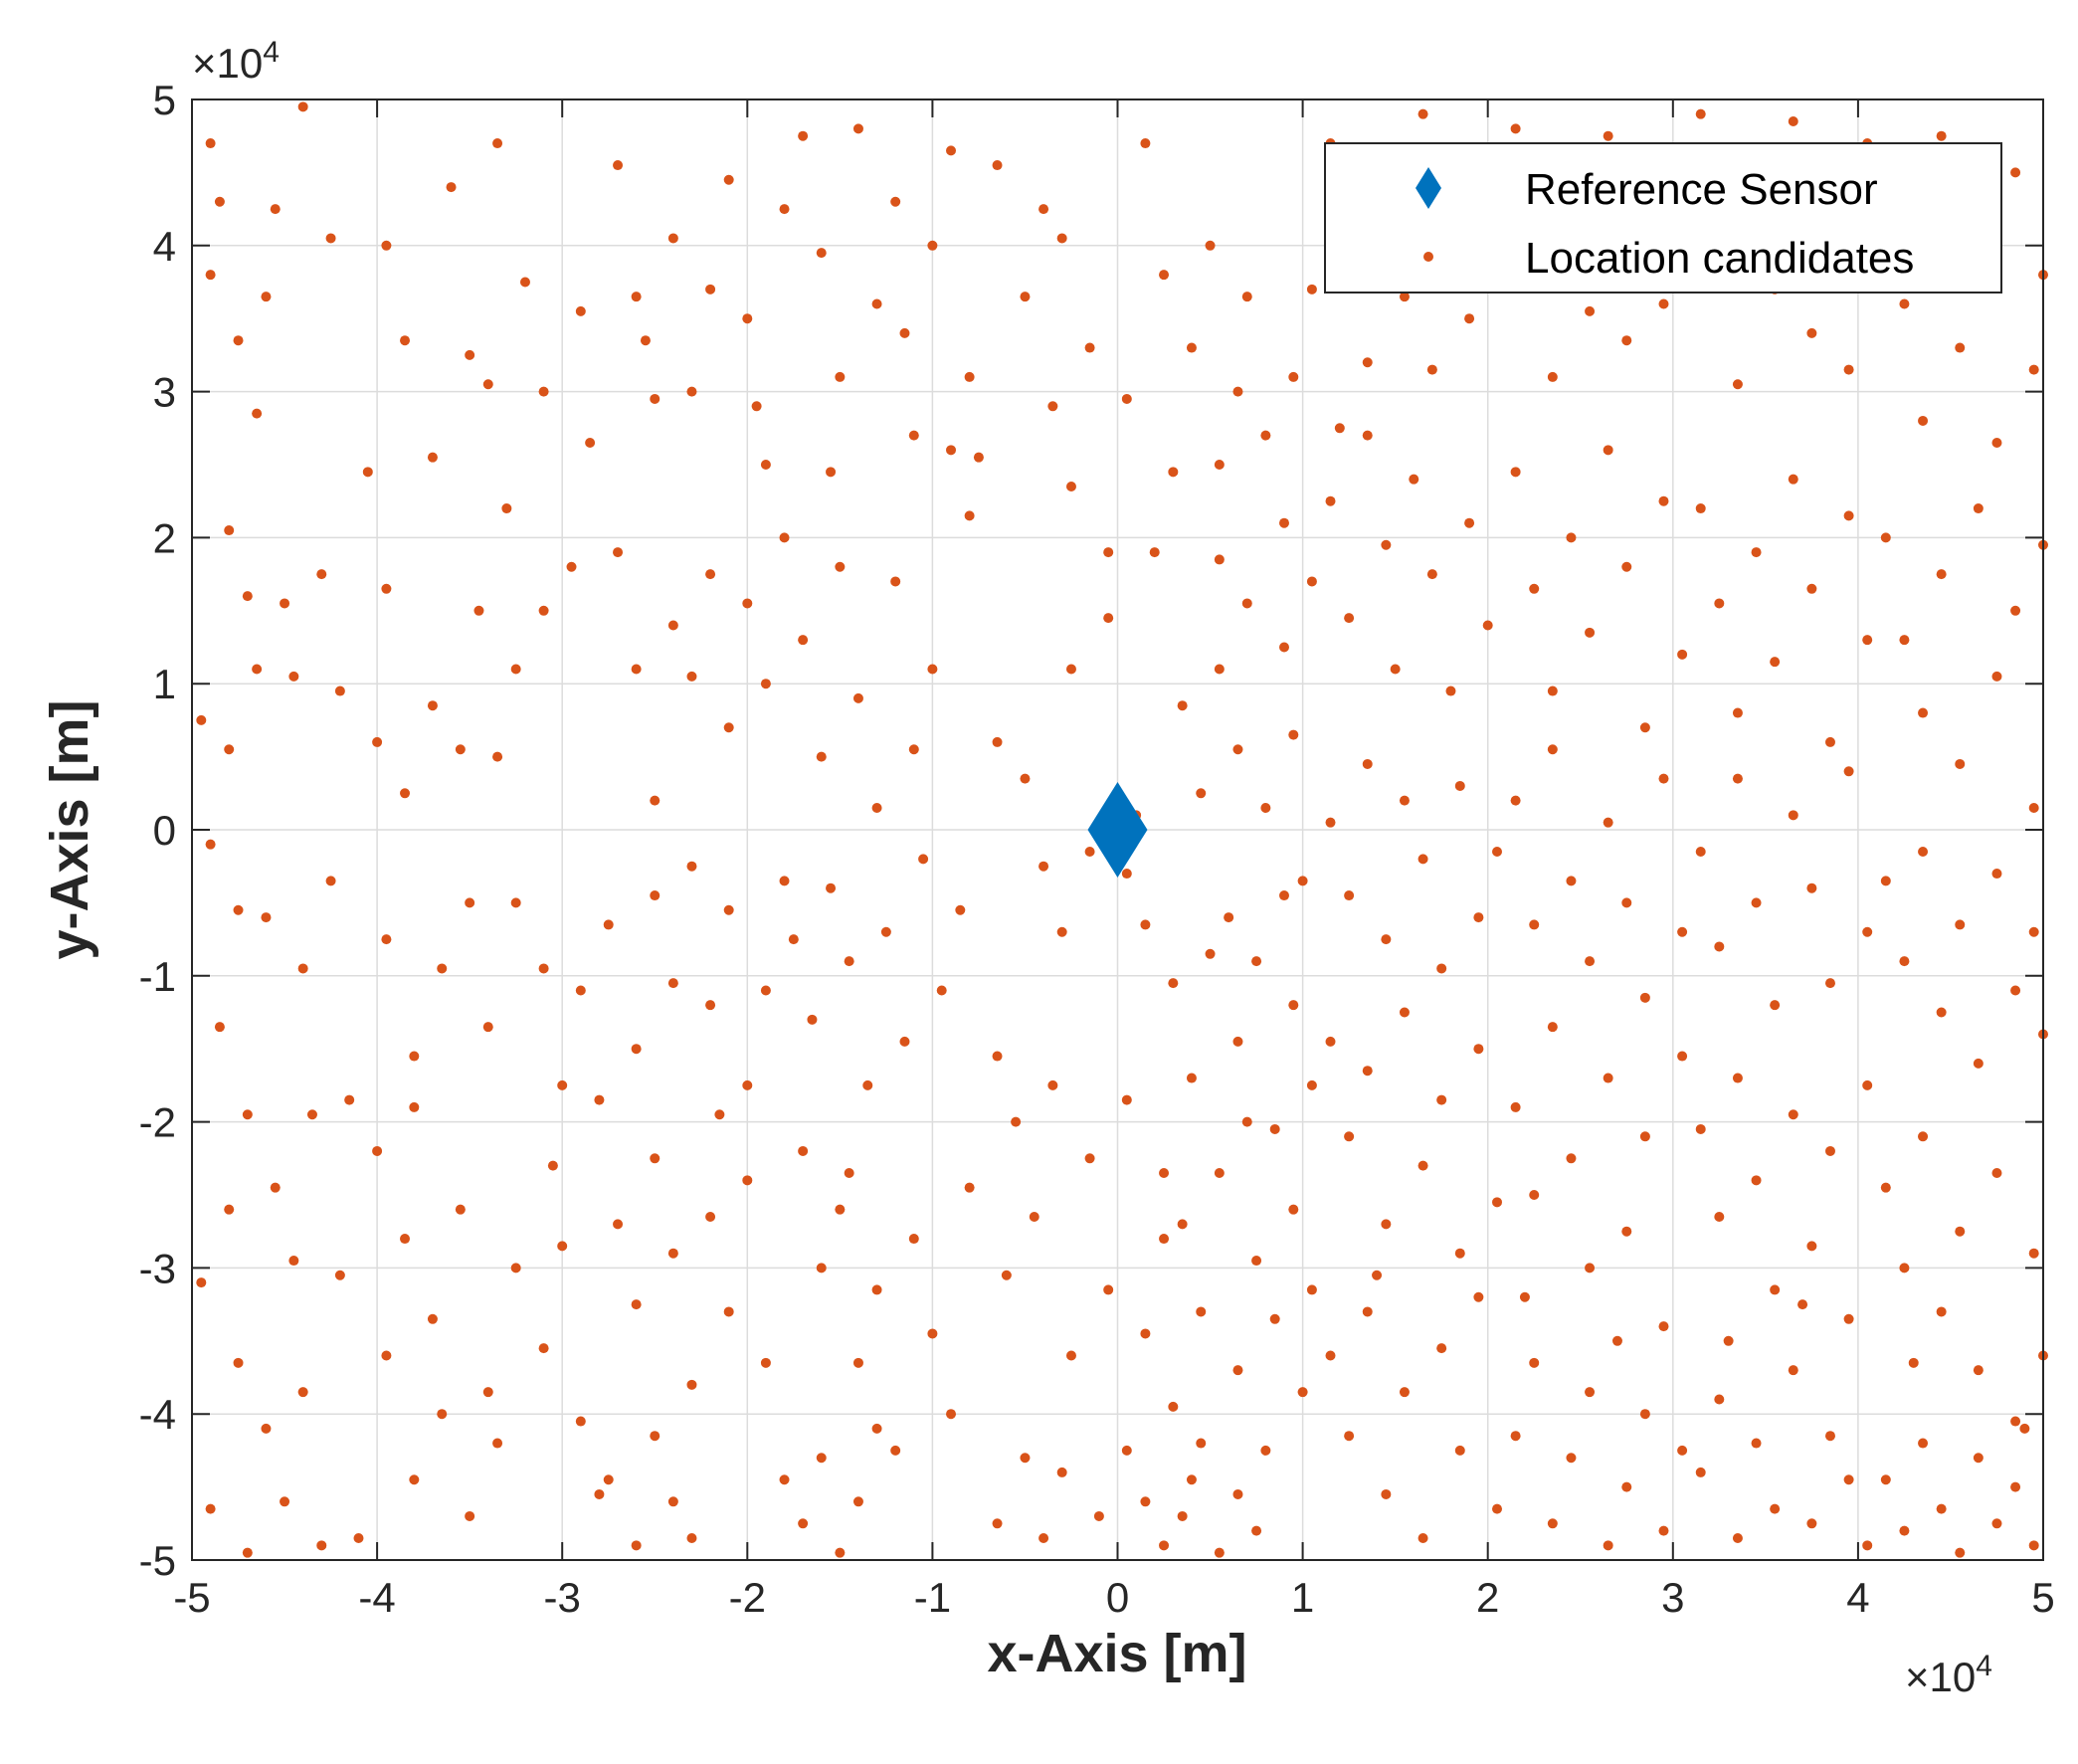 This screenshot has height=1764, width=2078. I want to click on legend-box, so click(1663, 218).